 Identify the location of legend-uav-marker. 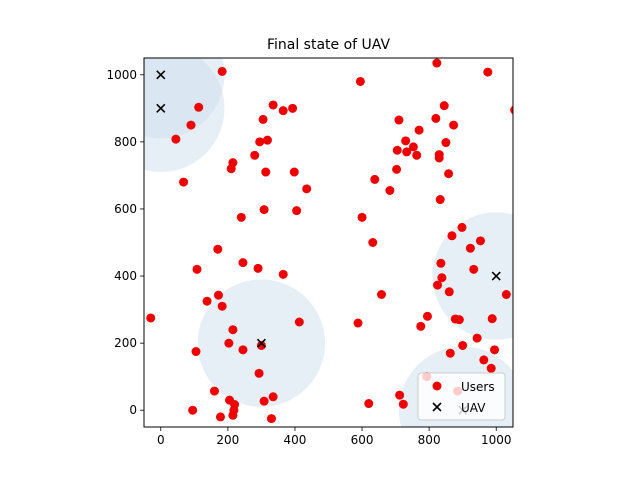
(437, 407).